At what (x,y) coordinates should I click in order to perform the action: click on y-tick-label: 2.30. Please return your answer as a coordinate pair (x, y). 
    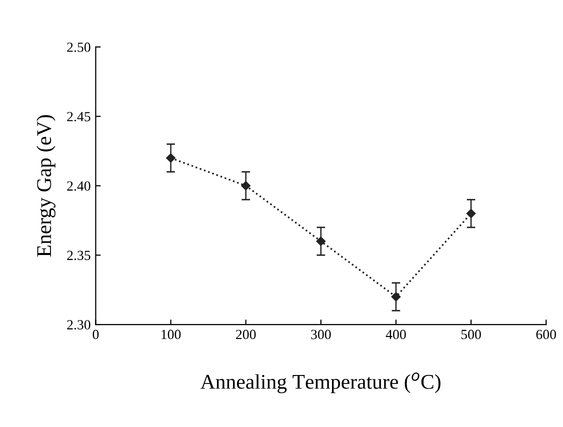
    Looking at the image, I should click on (78, 325).